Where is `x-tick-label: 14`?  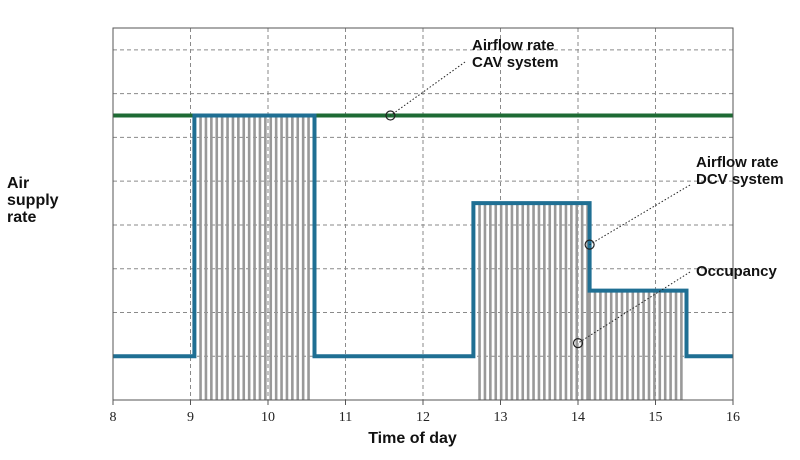 x-tick-label: 14 is located at coordinates (578, 417).